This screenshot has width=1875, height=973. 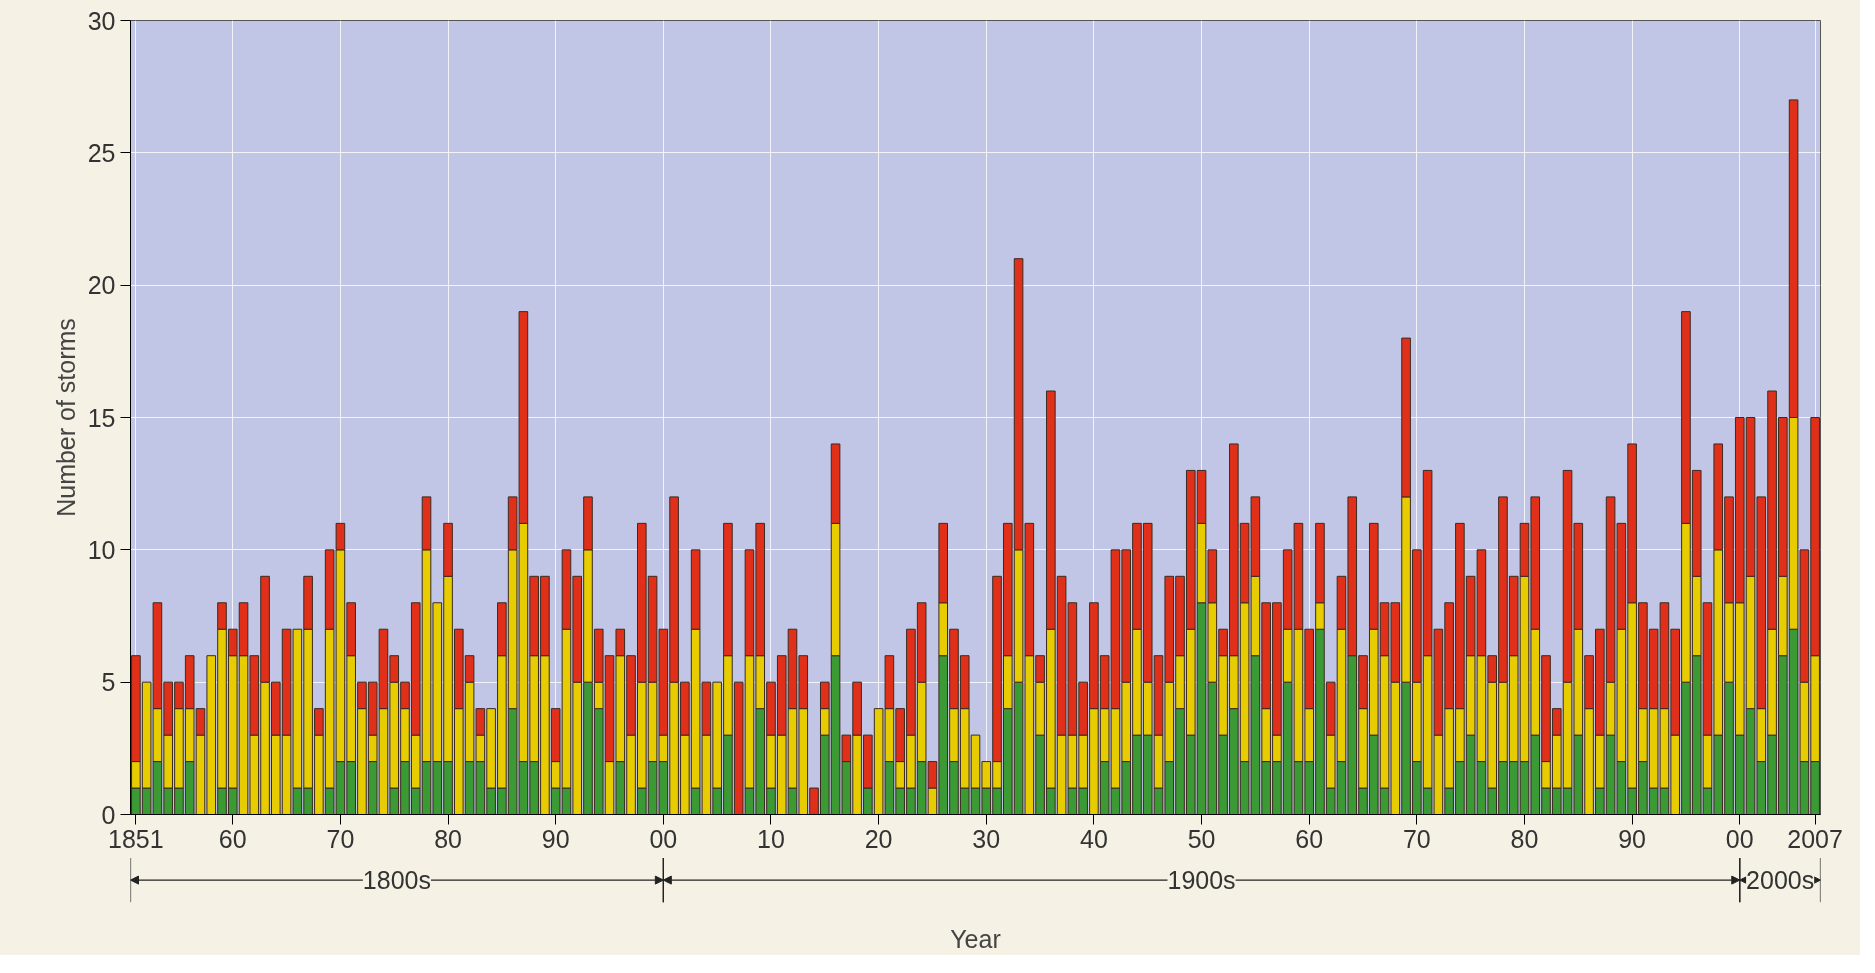 What do you see at coordinates (108, 682) in the screenshot?
I see `y-tick-label: 5` at bounding box center [108, 682].